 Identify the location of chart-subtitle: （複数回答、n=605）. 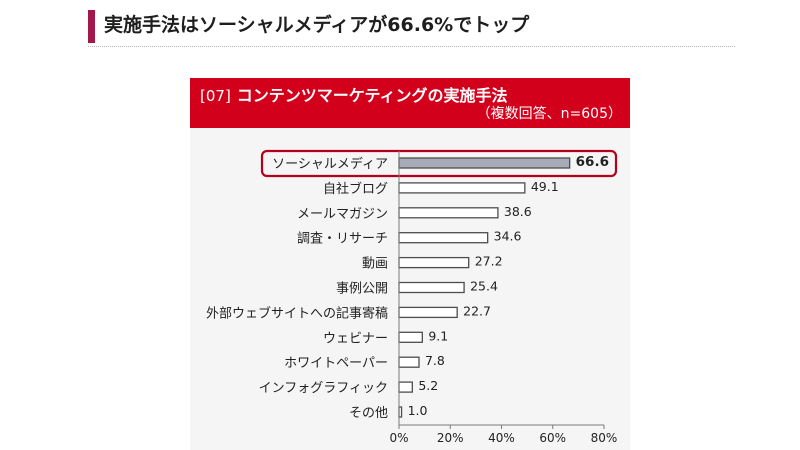
(549, 114).